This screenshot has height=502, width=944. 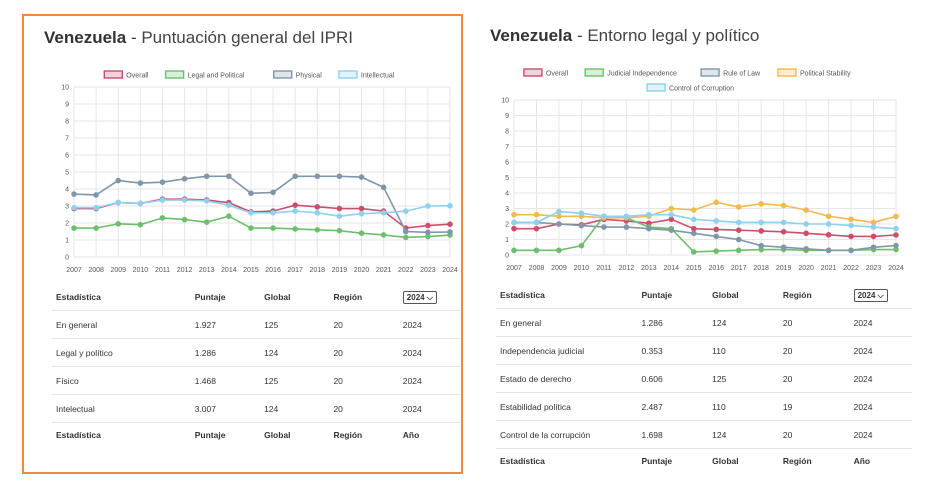 What do you see at coordinates (814, 73) in the screenshot?
I see `legend-item-political-stability: Political Stability` at bounding box center [814, 73].